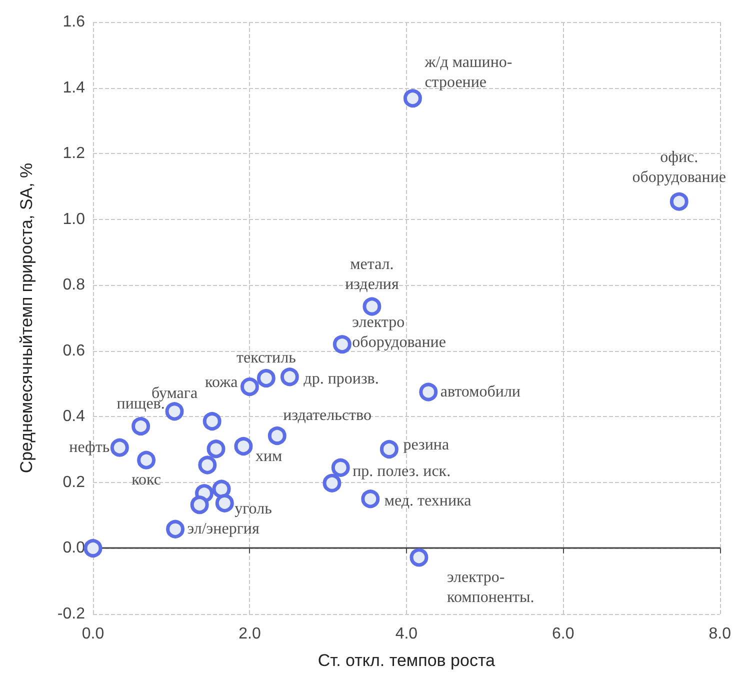  I want to click on y-tick-label: 0.2, so click(74, 482).